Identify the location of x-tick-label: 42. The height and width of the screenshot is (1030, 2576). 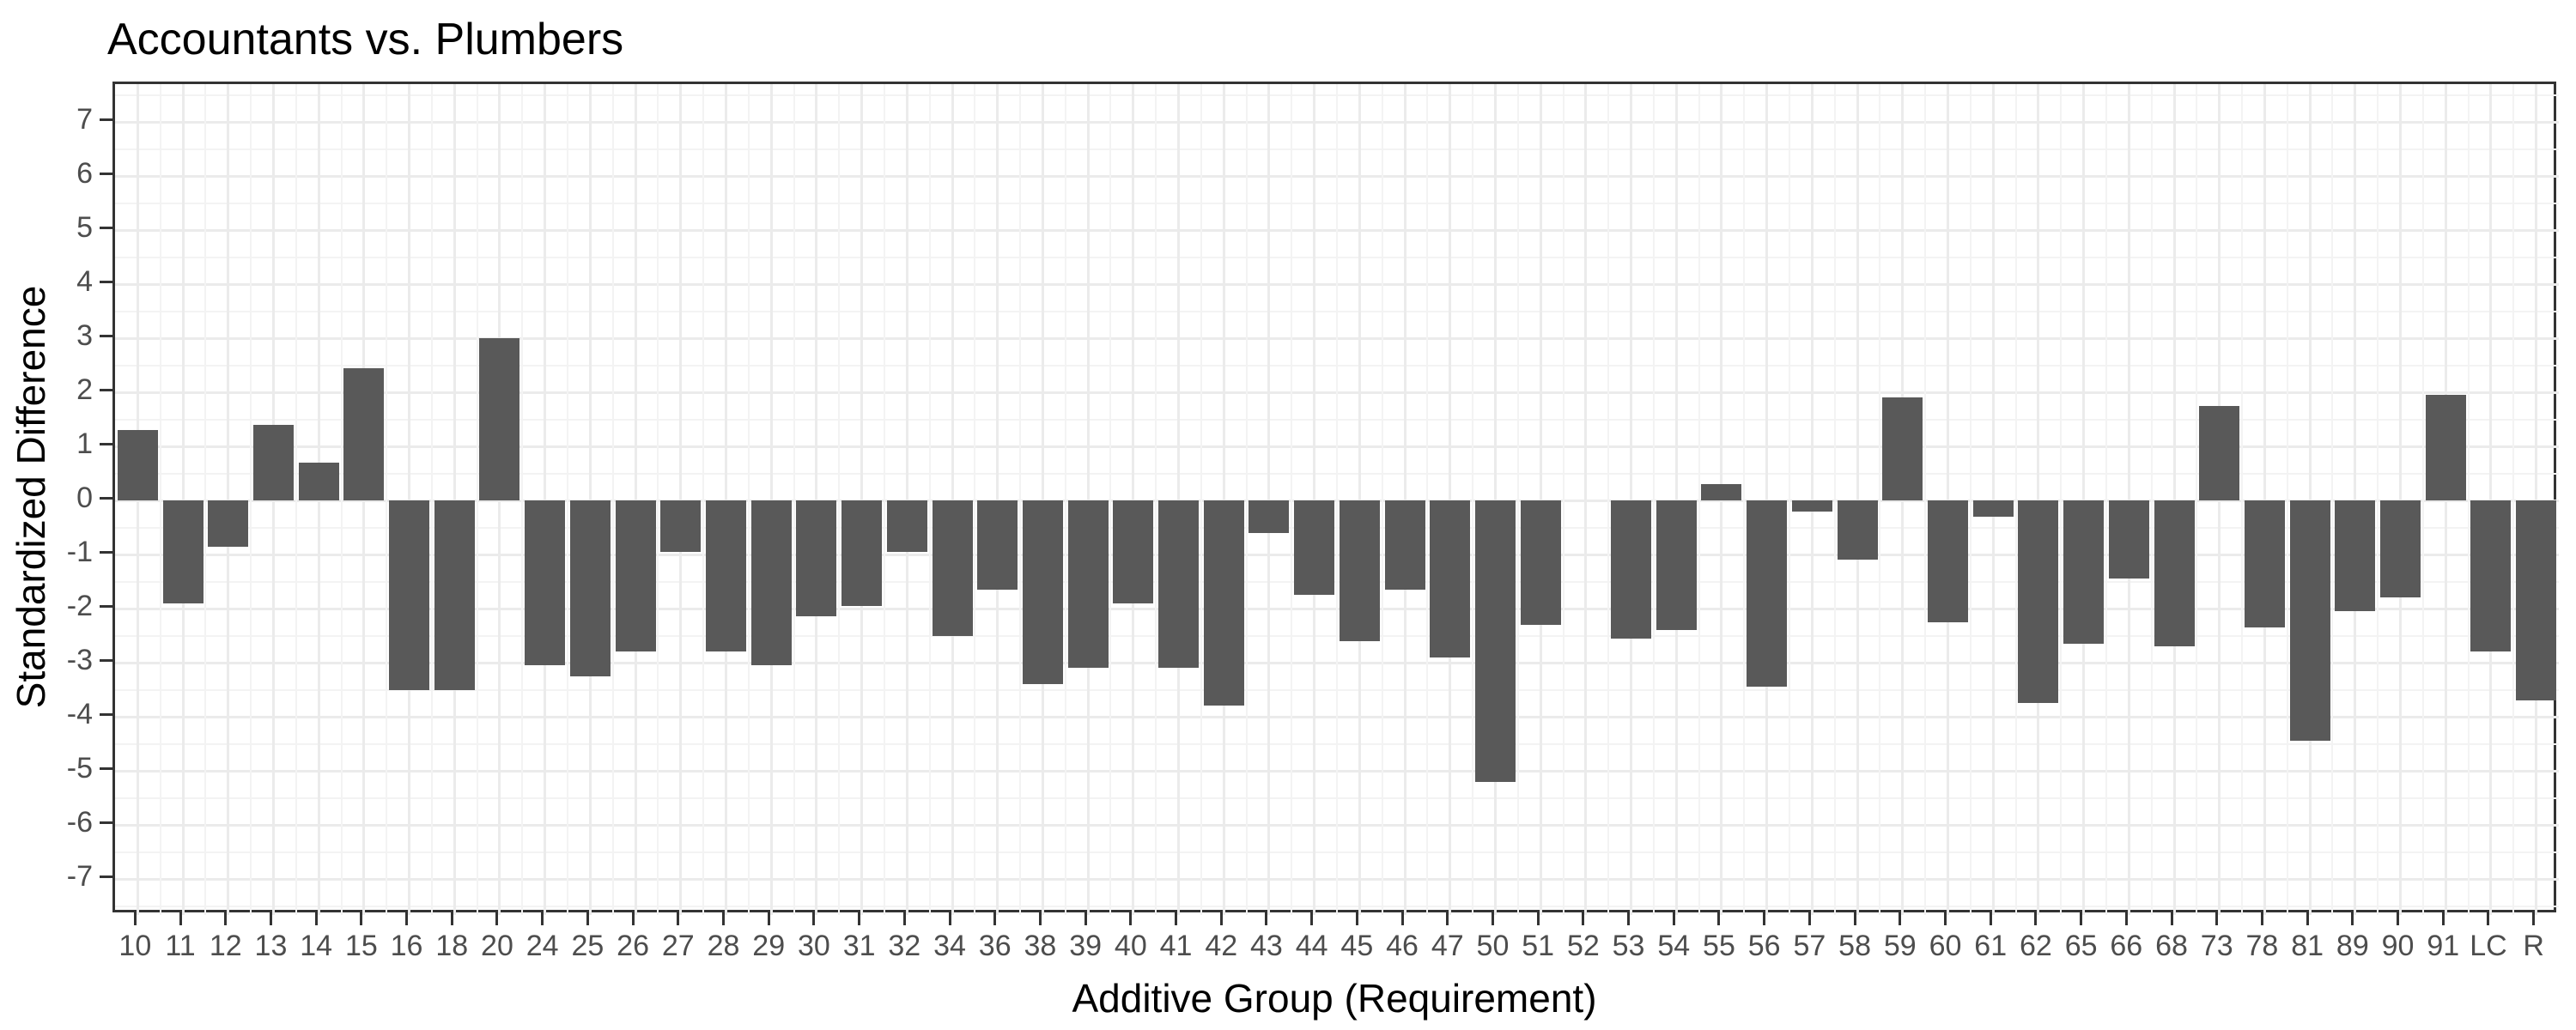
(1221, 946).